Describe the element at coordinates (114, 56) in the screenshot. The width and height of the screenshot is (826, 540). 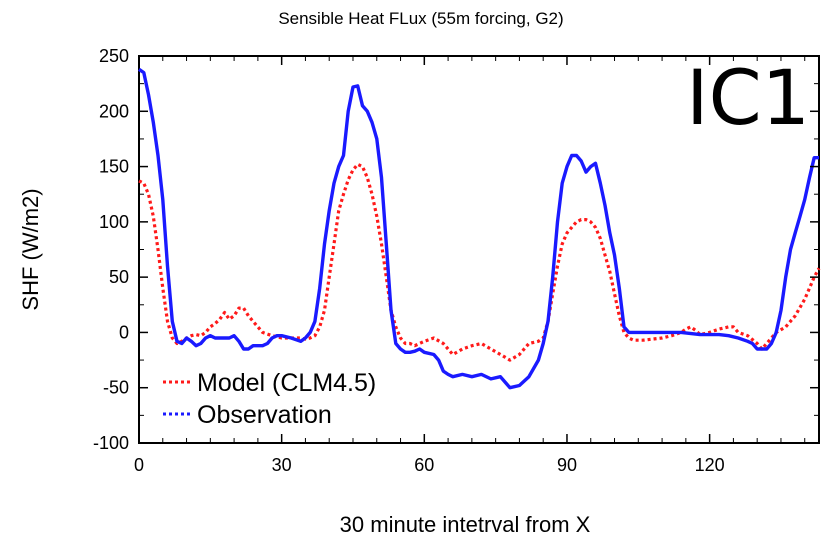
I see `y-tick-label: 250` at that location.